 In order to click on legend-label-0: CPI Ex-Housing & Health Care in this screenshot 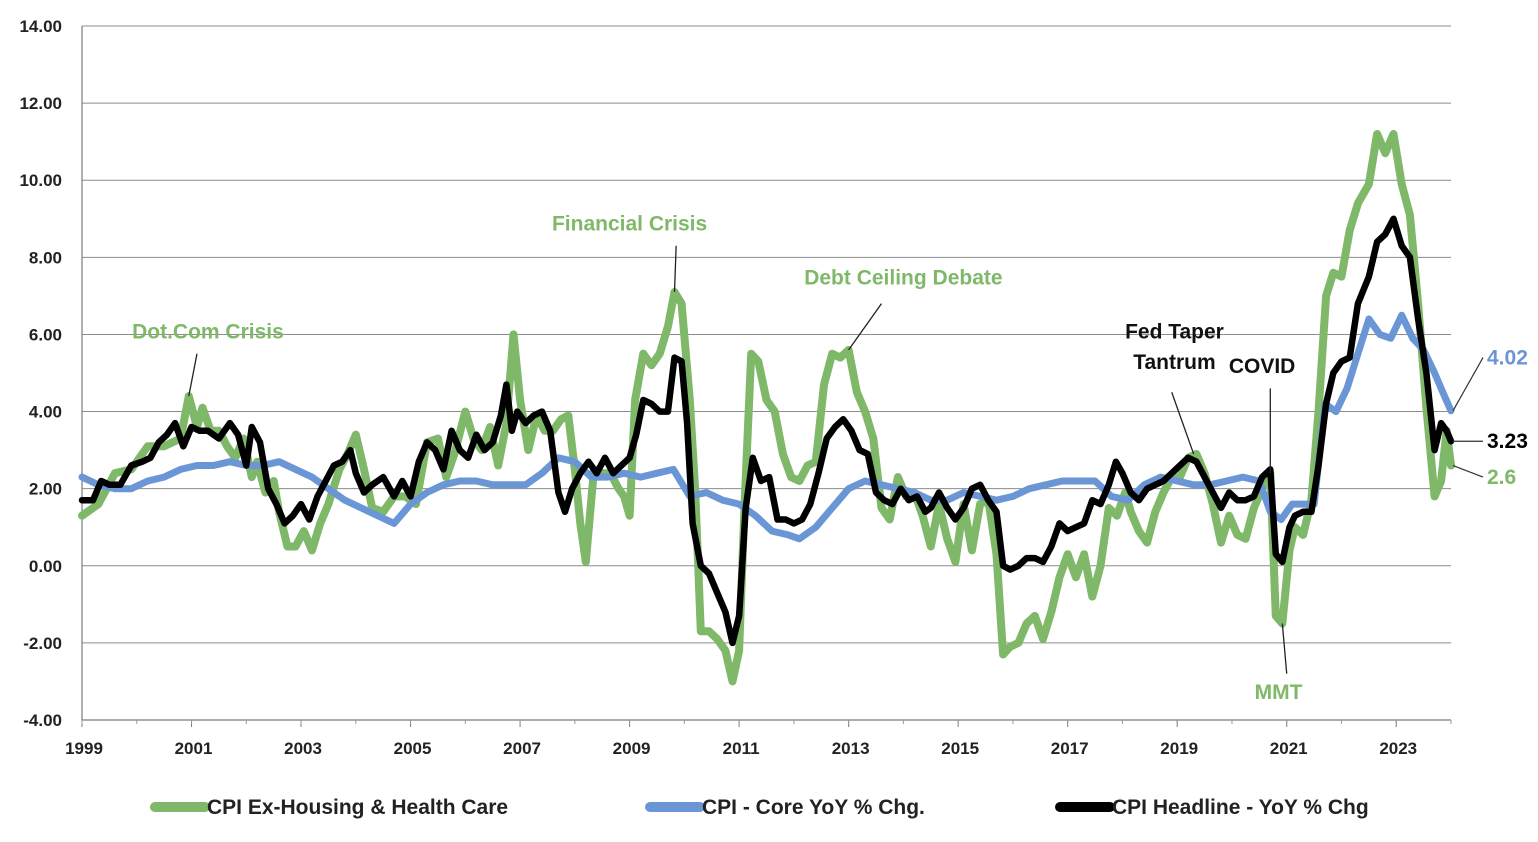, I will do `click(357, 807)`.